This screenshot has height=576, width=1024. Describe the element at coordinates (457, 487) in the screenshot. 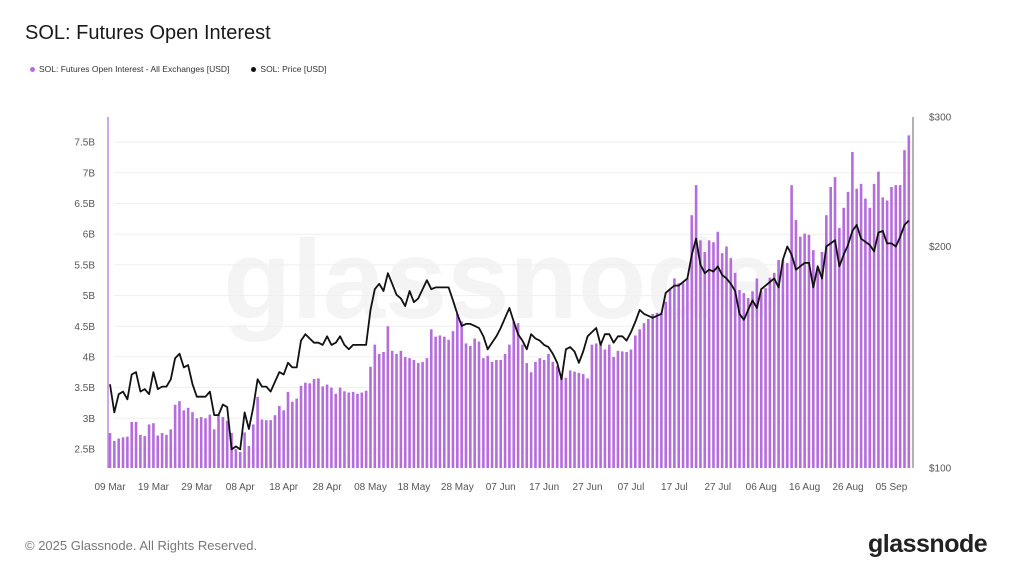

I see `x-axis-tick-label: 28 May` at that location.